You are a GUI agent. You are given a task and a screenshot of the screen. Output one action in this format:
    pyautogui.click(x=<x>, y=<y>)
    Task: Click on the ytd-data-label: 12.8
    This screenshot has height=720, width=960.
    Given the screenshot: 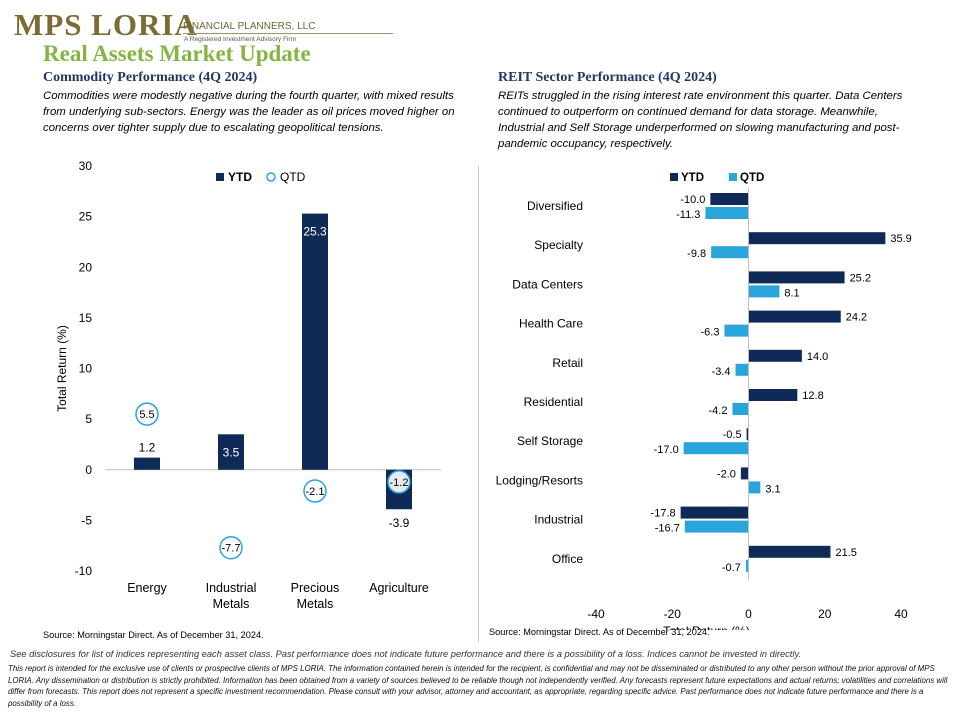 What is the action you would take?
    pyautogui.click(x=812, y=396)
    